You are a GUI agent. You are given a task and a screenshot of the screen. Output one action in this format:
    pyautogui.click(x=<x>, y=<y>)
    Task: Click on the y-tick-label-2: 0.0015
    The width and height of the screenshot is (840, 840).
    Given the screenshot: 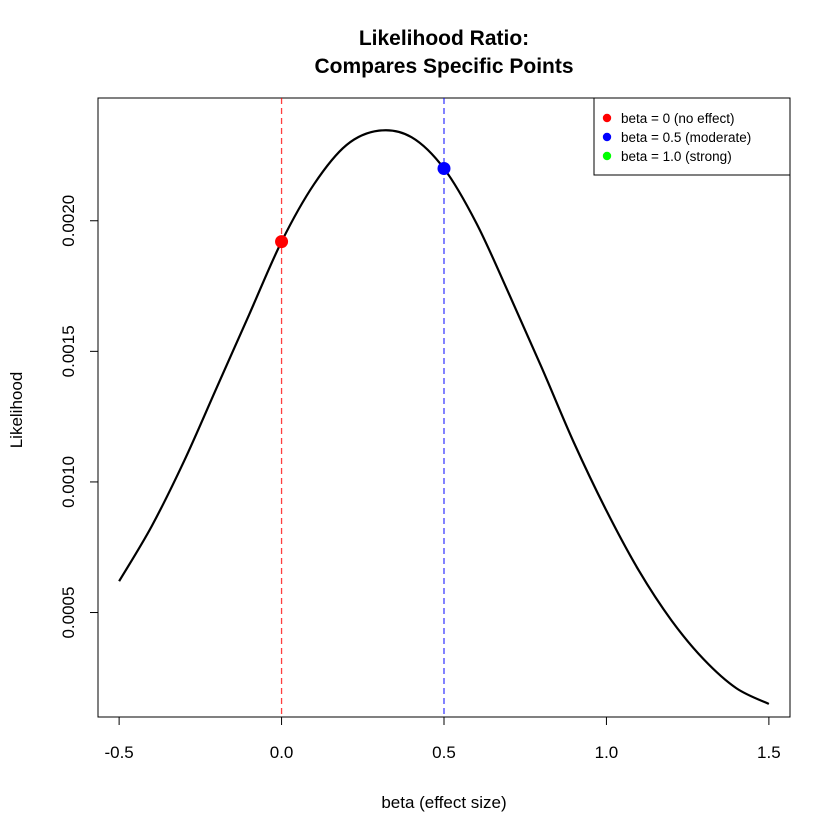 What is the action you would take?
    pyautogui.click(x=68, y=351)
    